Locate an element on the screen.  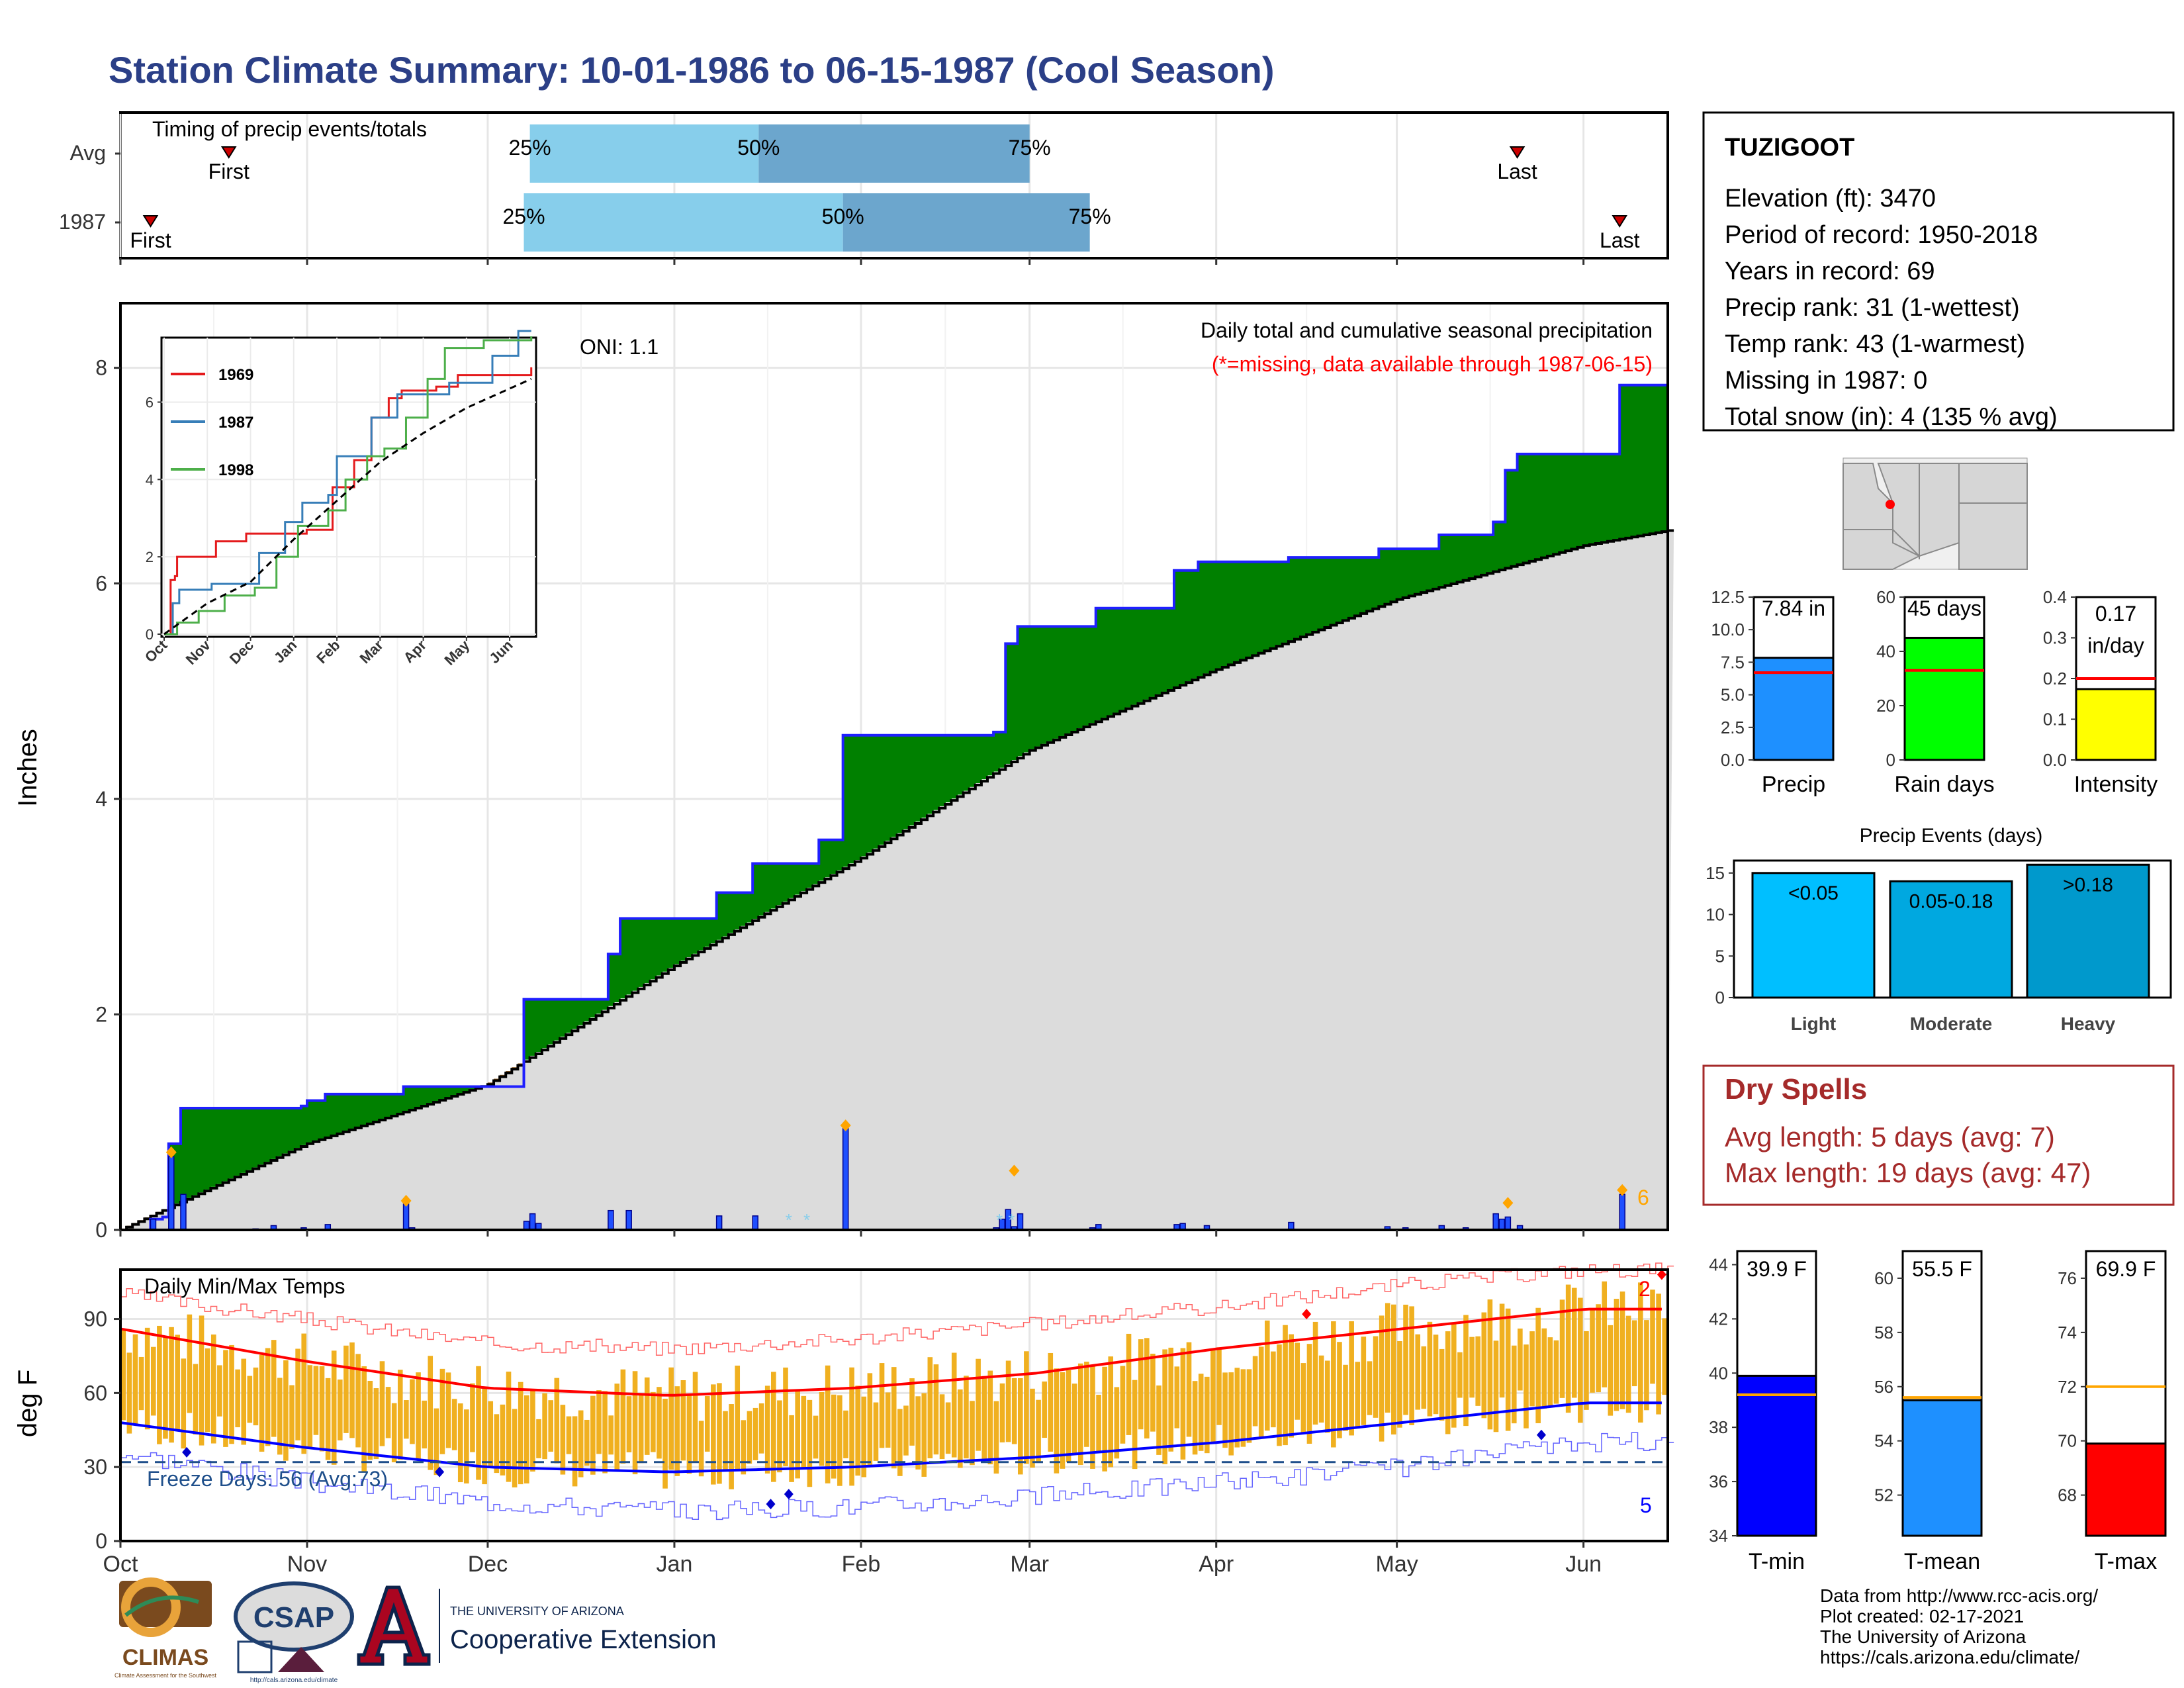
summary-y-tick-label: 5.0 is located at coordinates (1733, 695).